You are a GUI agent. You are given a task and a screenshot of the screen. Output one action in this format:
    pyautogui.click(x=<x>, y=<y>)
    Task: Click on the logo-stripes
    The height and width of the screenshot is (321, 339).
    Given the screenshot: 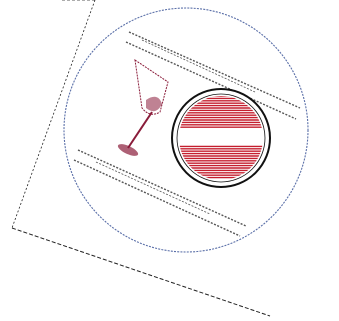 What is the action you would take?
    pyautogui.click(x=221, y=137)
    